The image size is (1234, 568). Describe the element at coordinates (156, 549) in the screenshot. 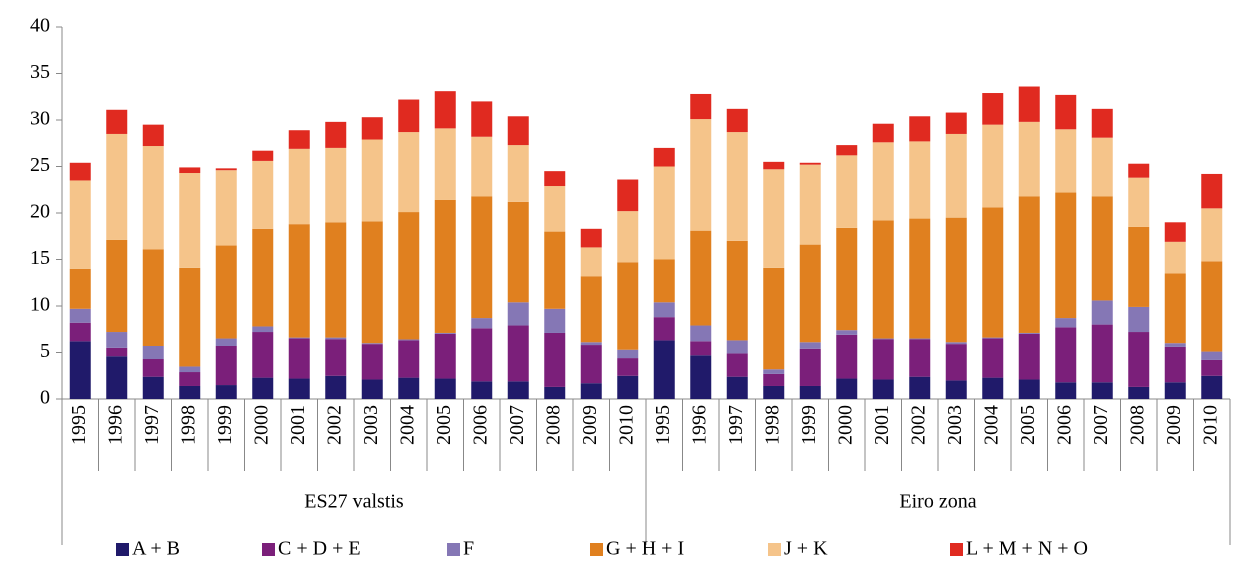

I see `legend-label: A + B` at that location.